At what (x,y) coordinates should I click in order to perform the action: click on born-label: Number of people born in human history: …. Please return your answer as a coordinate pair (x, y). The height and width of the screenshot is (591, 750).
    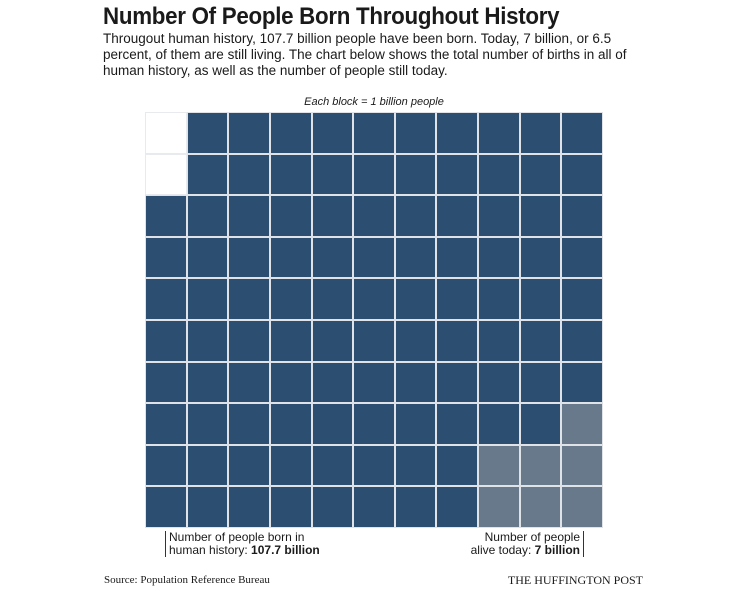
    Looking at the image, I should click on (242, 544).